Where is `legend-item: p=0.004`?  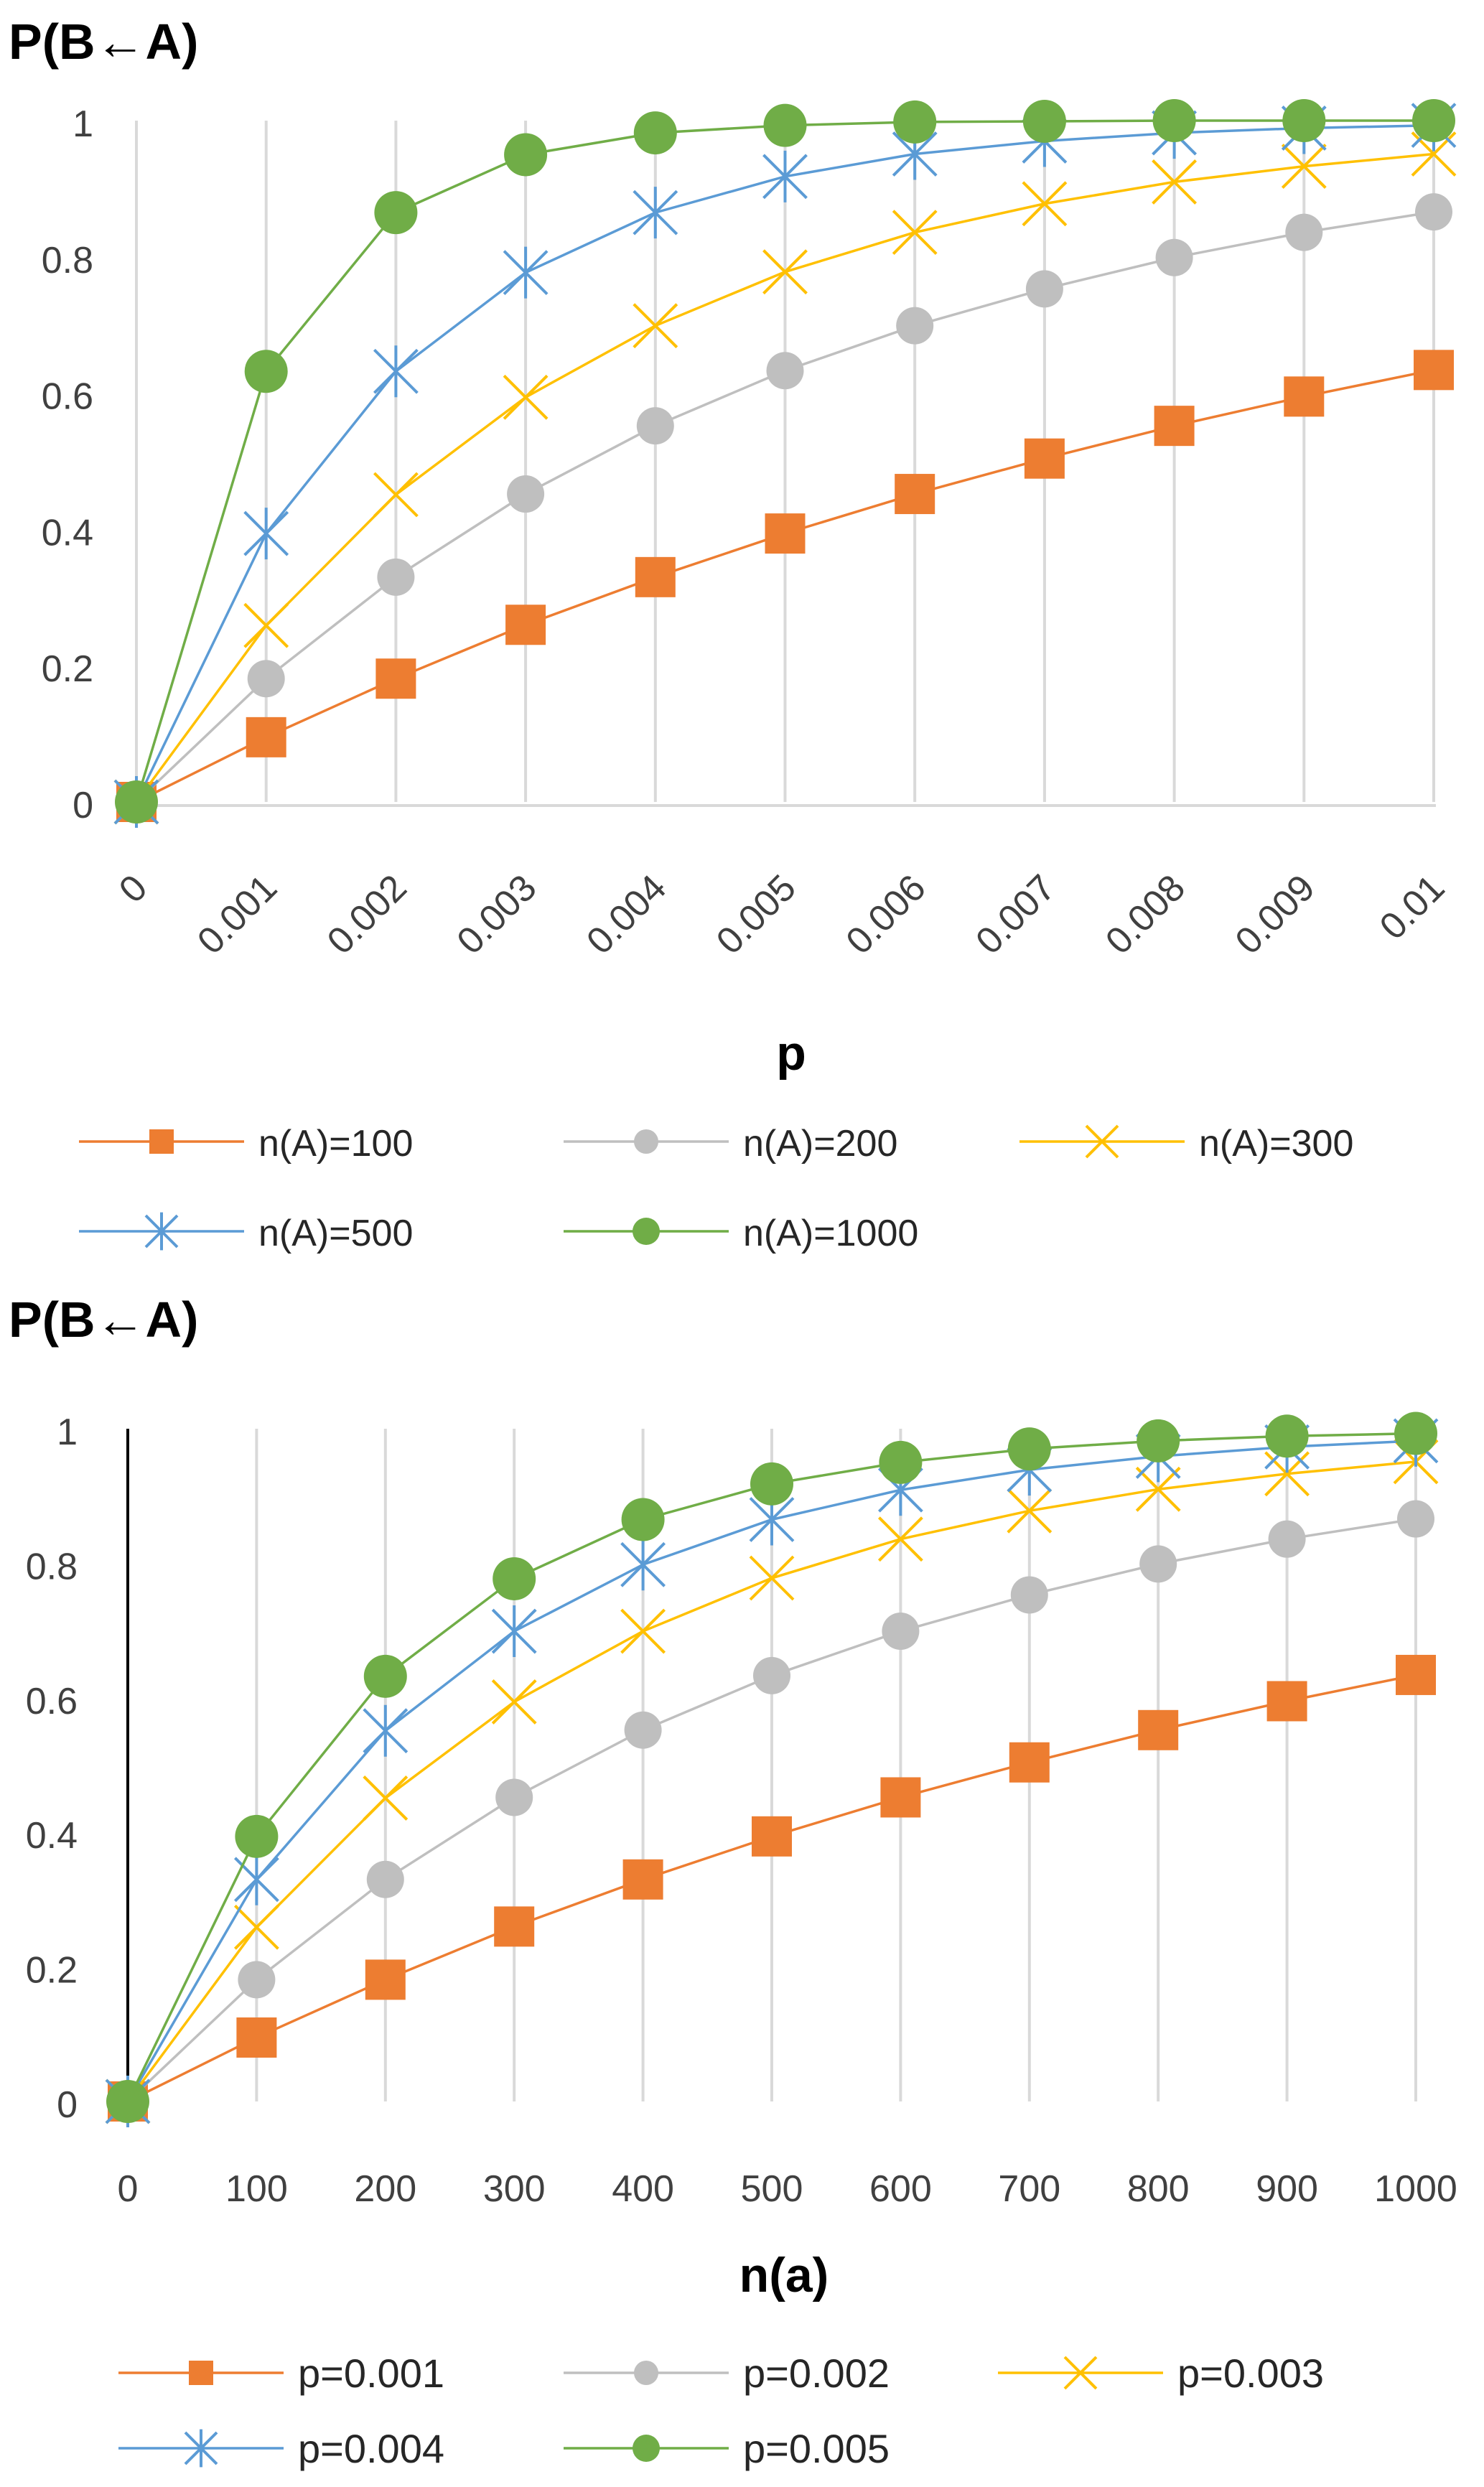 legend-item: p=0.004 is located at coordinates (281, 2448).